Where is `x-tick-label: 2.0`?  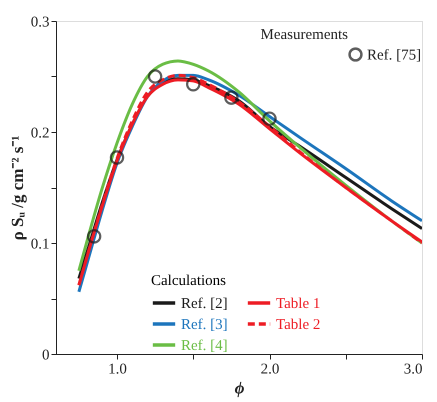
x-tick-label: 2.0 is located at coordinates (270, 370).